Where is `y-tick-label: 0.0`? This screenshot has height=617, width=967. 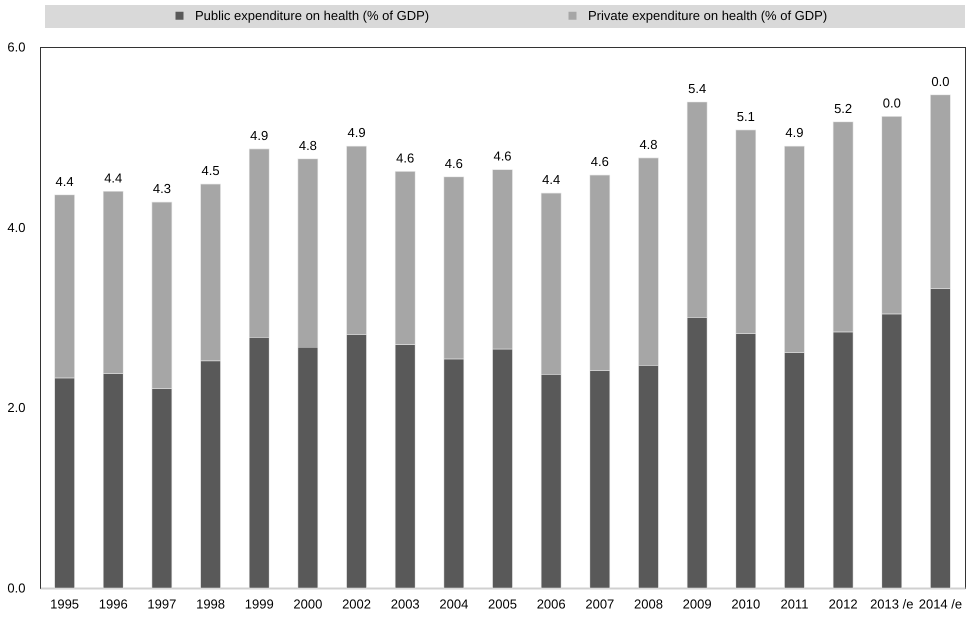 y-tick-label: 0.0 is located at coordinates (16, 588).